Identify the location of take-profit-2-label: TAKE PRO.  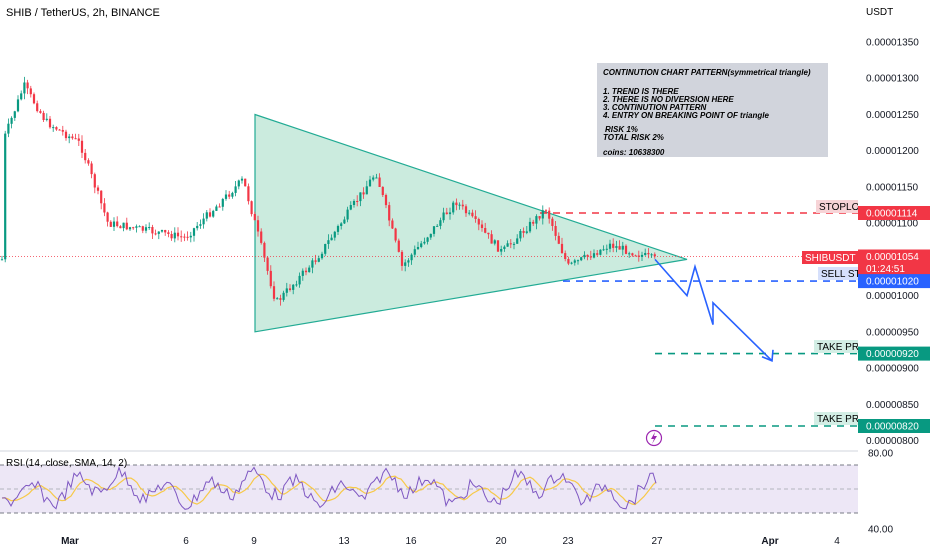
(840, 418).